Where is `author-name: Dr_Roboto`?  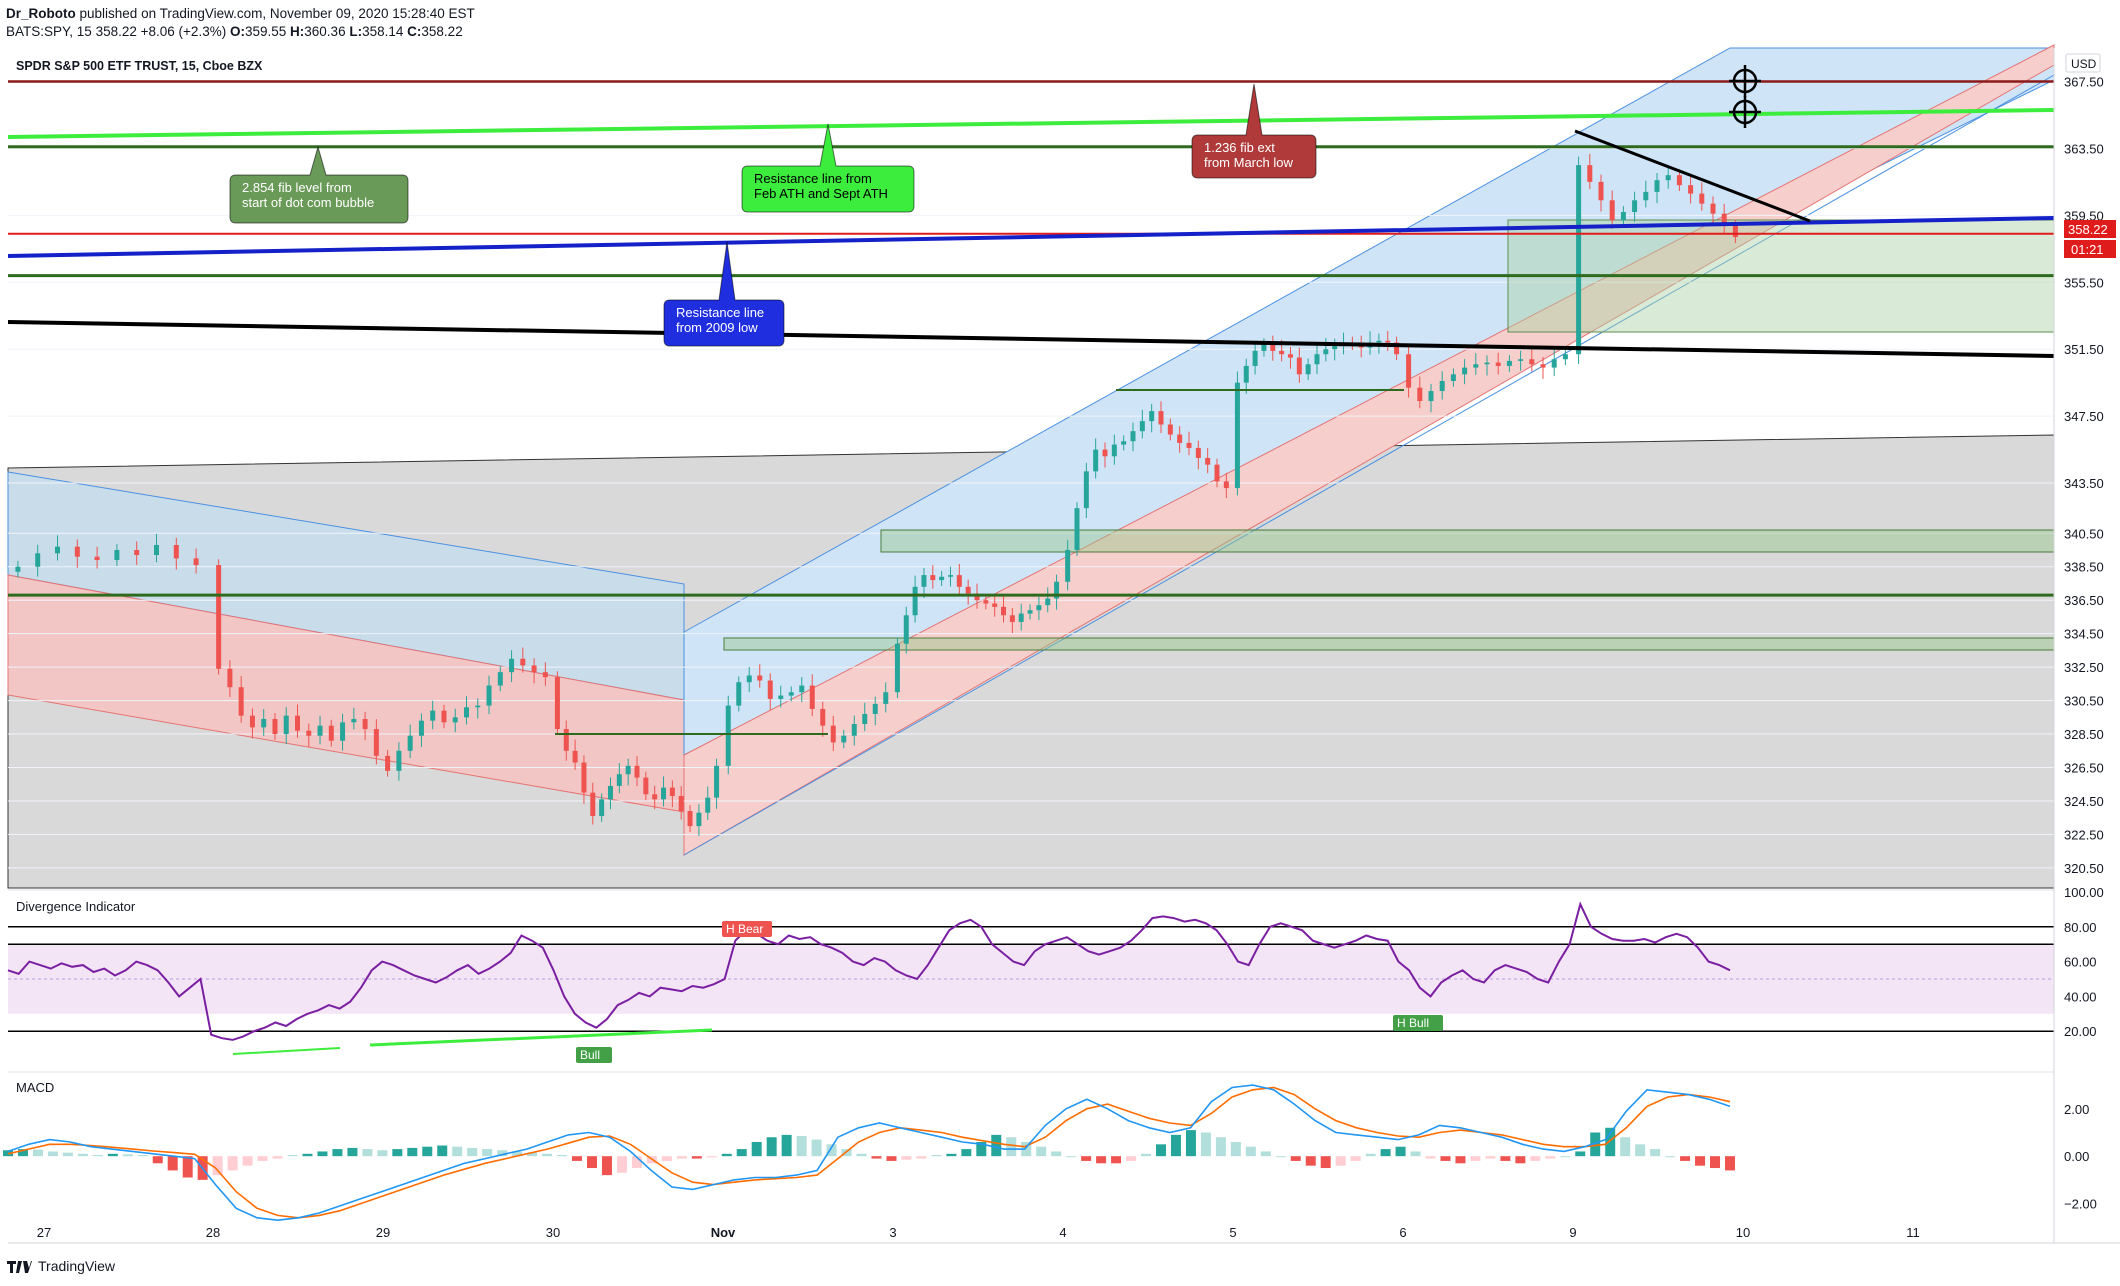
author-name: Dr_Roboto is located at coordinates (41, 13).